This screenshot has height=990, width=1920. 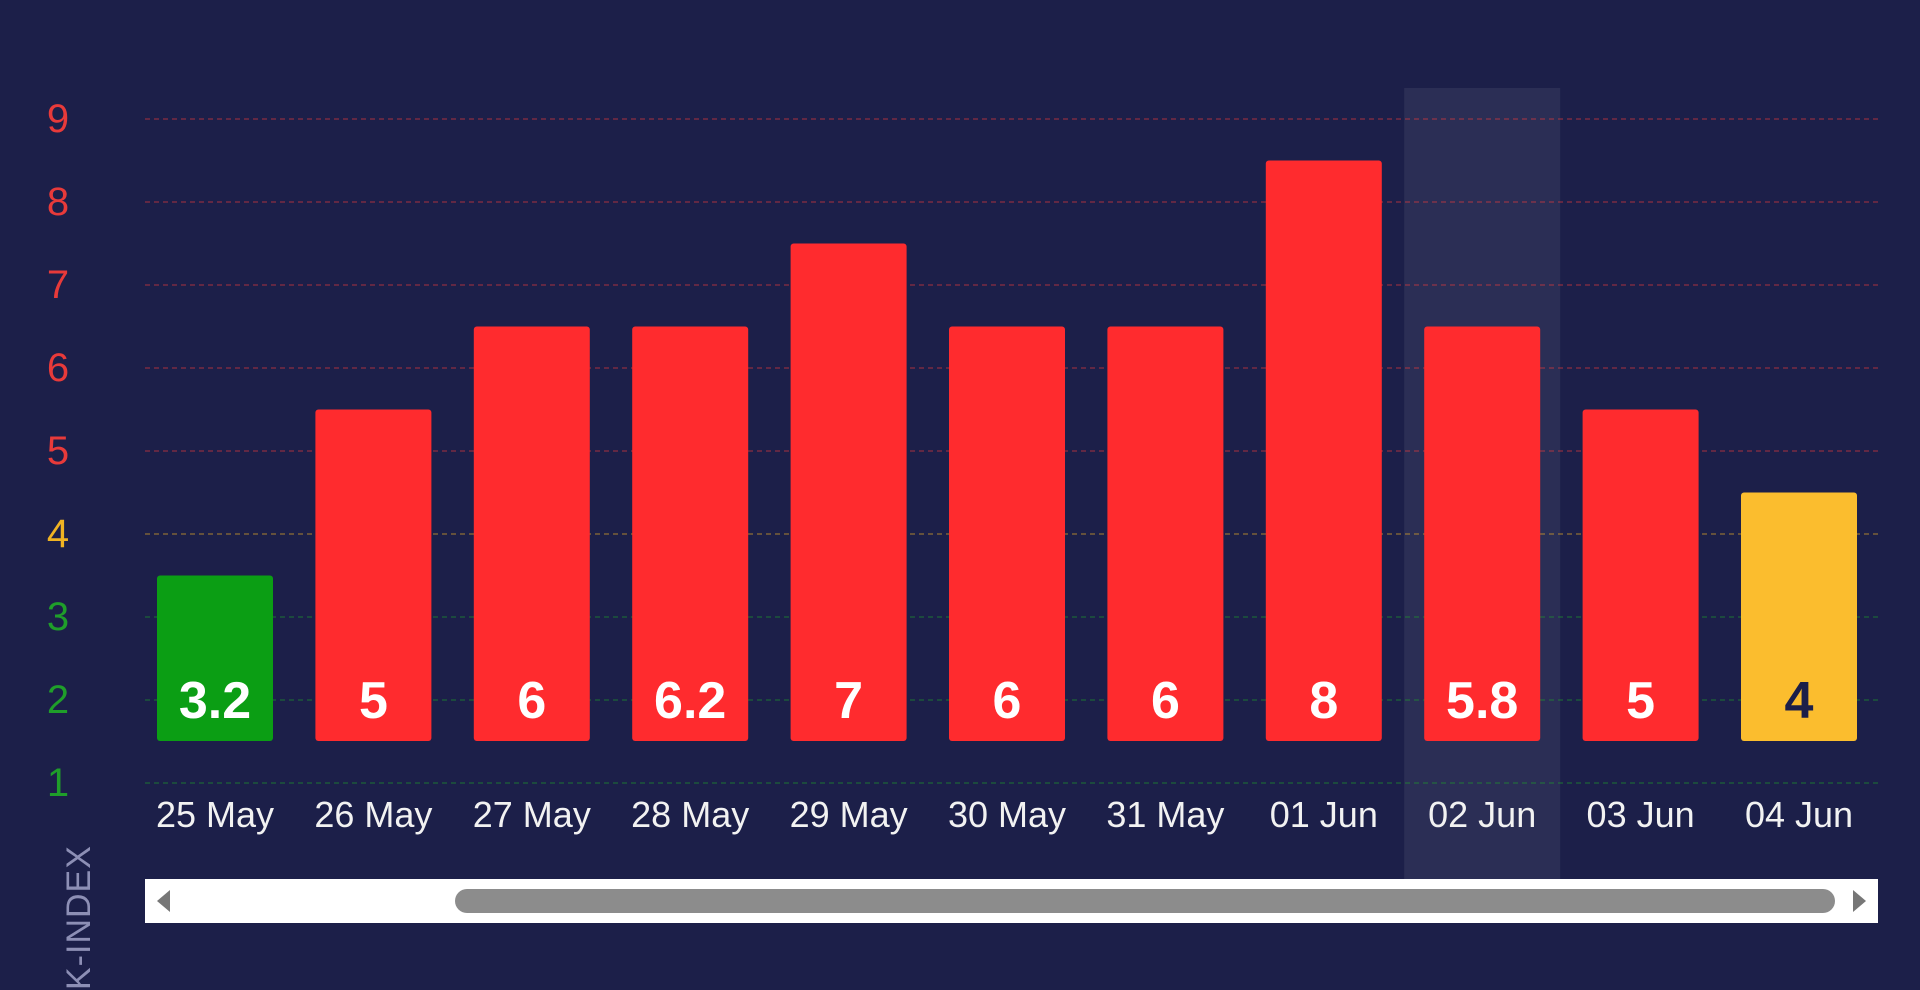 I want to click on x-tick-label: 26 May, so click(x=373, y=814).